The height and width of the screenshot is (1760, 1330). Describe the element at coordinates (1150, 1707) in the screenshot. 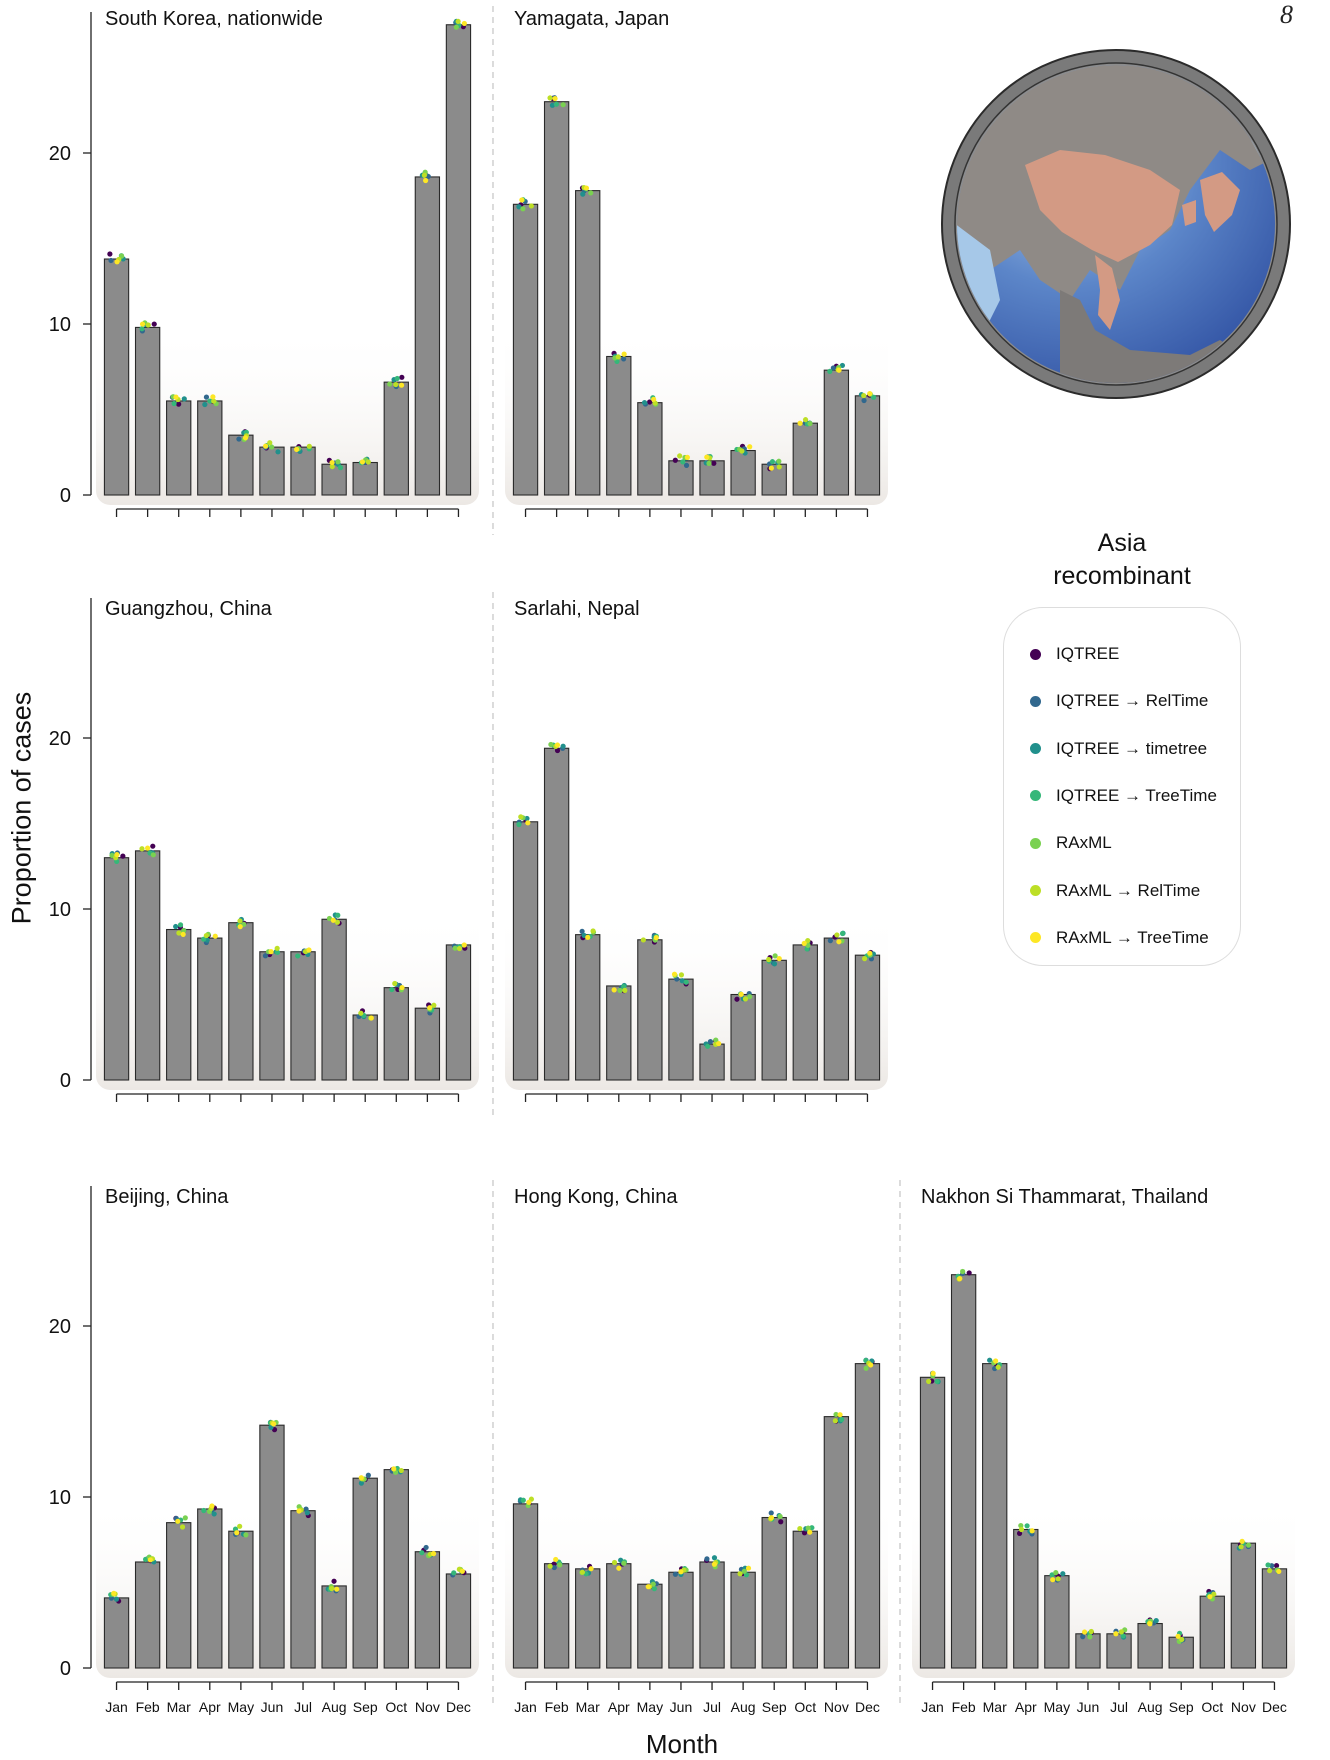

I see `x-tick-label: Aug` at that location.